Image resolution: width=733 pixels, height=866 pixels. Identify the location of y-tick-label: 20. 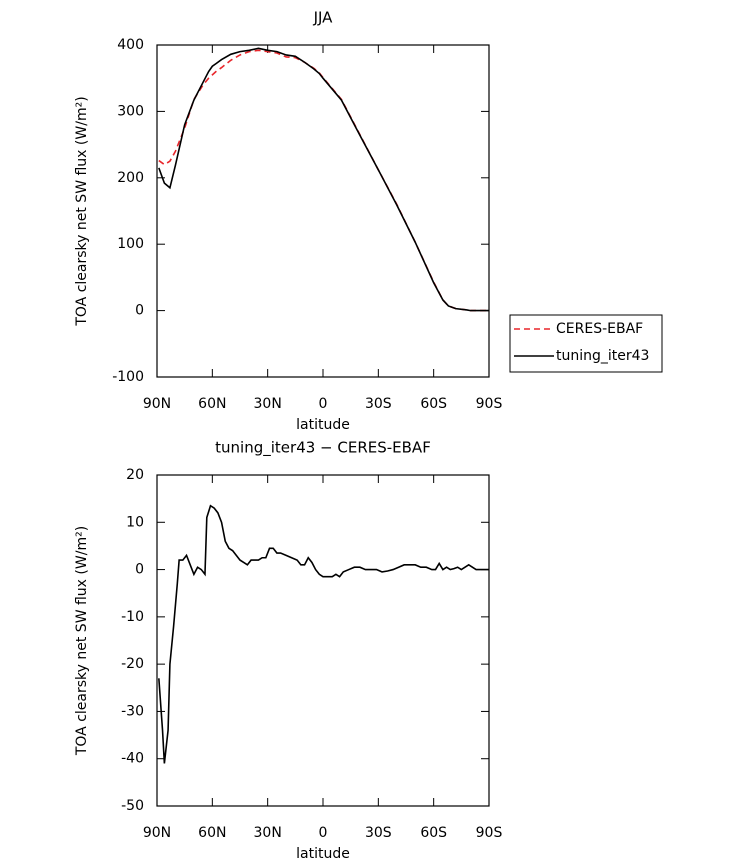
(135, 475).